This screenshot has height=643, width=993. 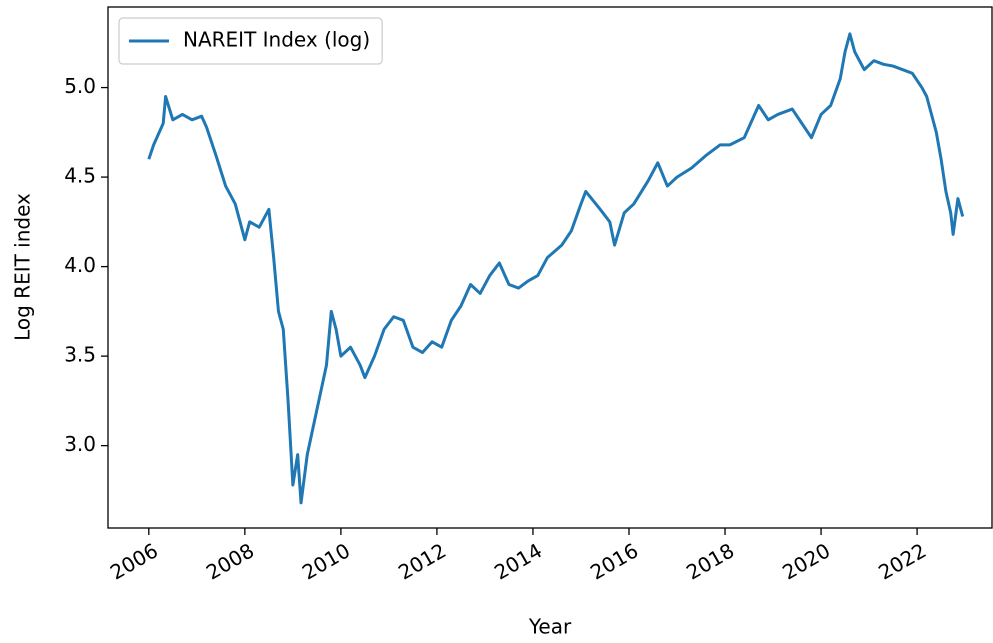 What do you see at coordinates (80, 355) in the screenshot?
I see `y-tick-label: 3.5` at bounding box center [80, 355].